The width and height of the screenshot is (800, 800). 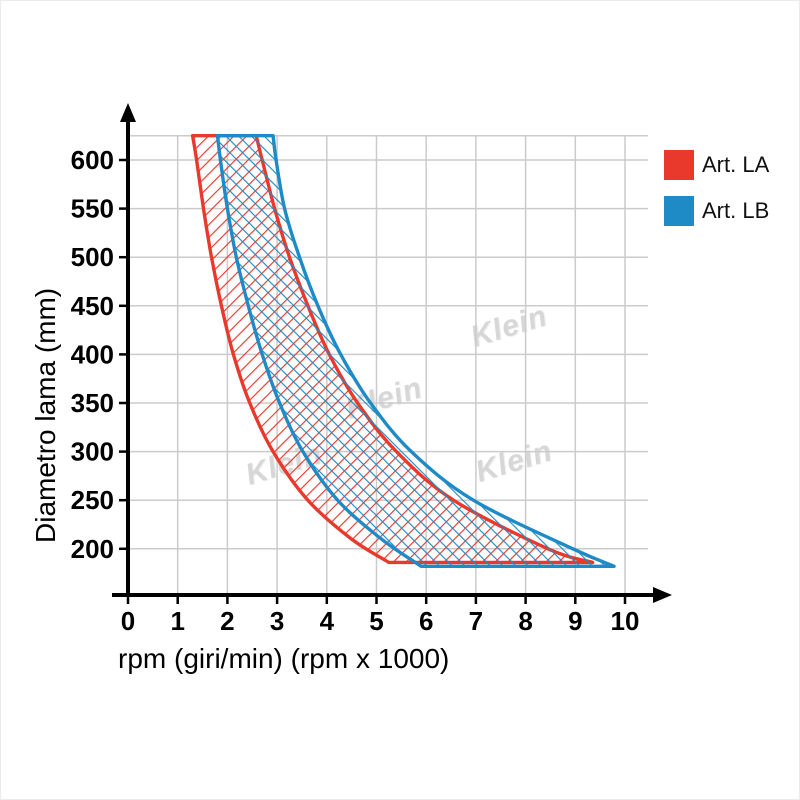 I want to click on x-tick-label: 10, so click(x=625, y=621).